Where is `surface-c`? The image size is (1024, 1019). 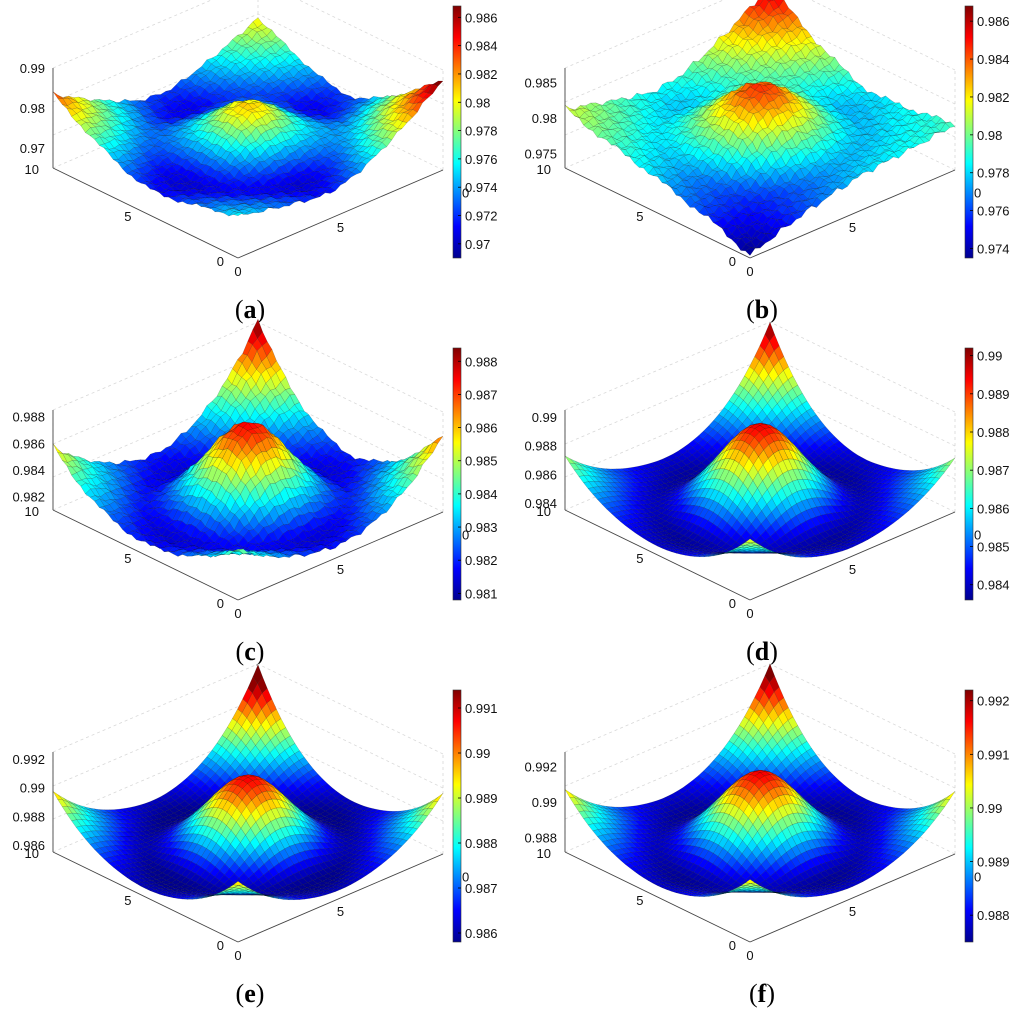
surface-c is located at coordinates (248, 438).